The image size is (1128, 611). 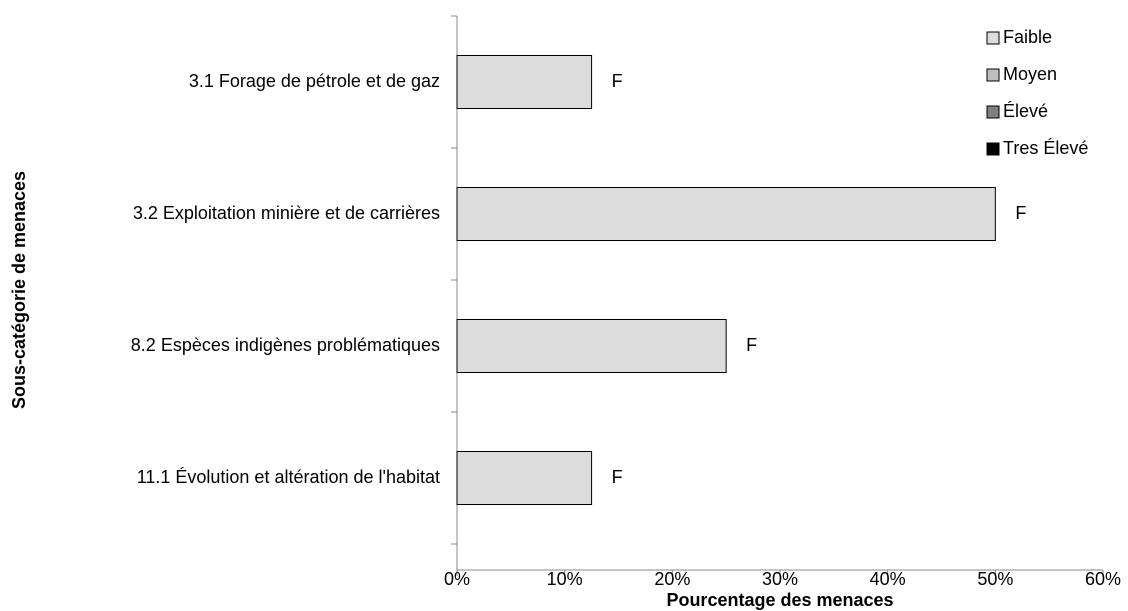 What do you see at coordinates (457, 579) in the screenshot?
I see `x-tick-label: 0%` at bounding box center [457, 579].